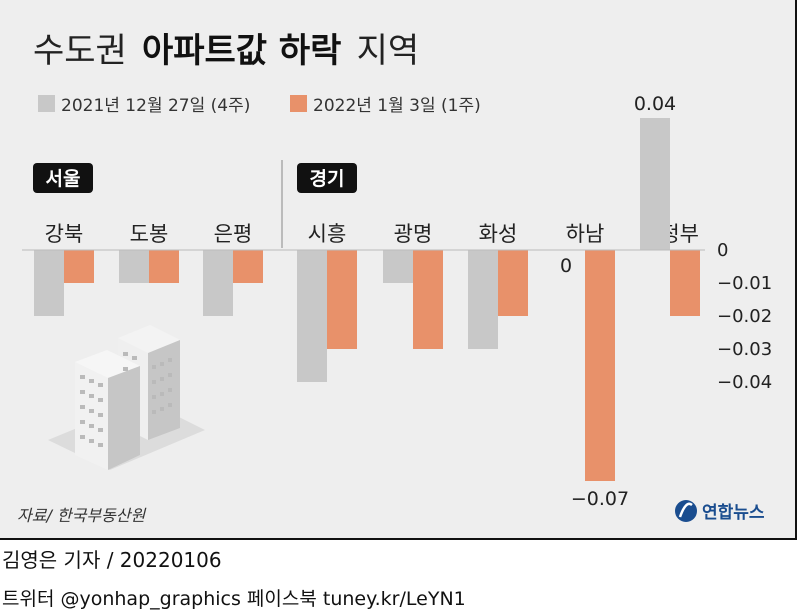 This screenshot has height=613, width=800. I want to click on data-label: 0.04, so click(655, 104).